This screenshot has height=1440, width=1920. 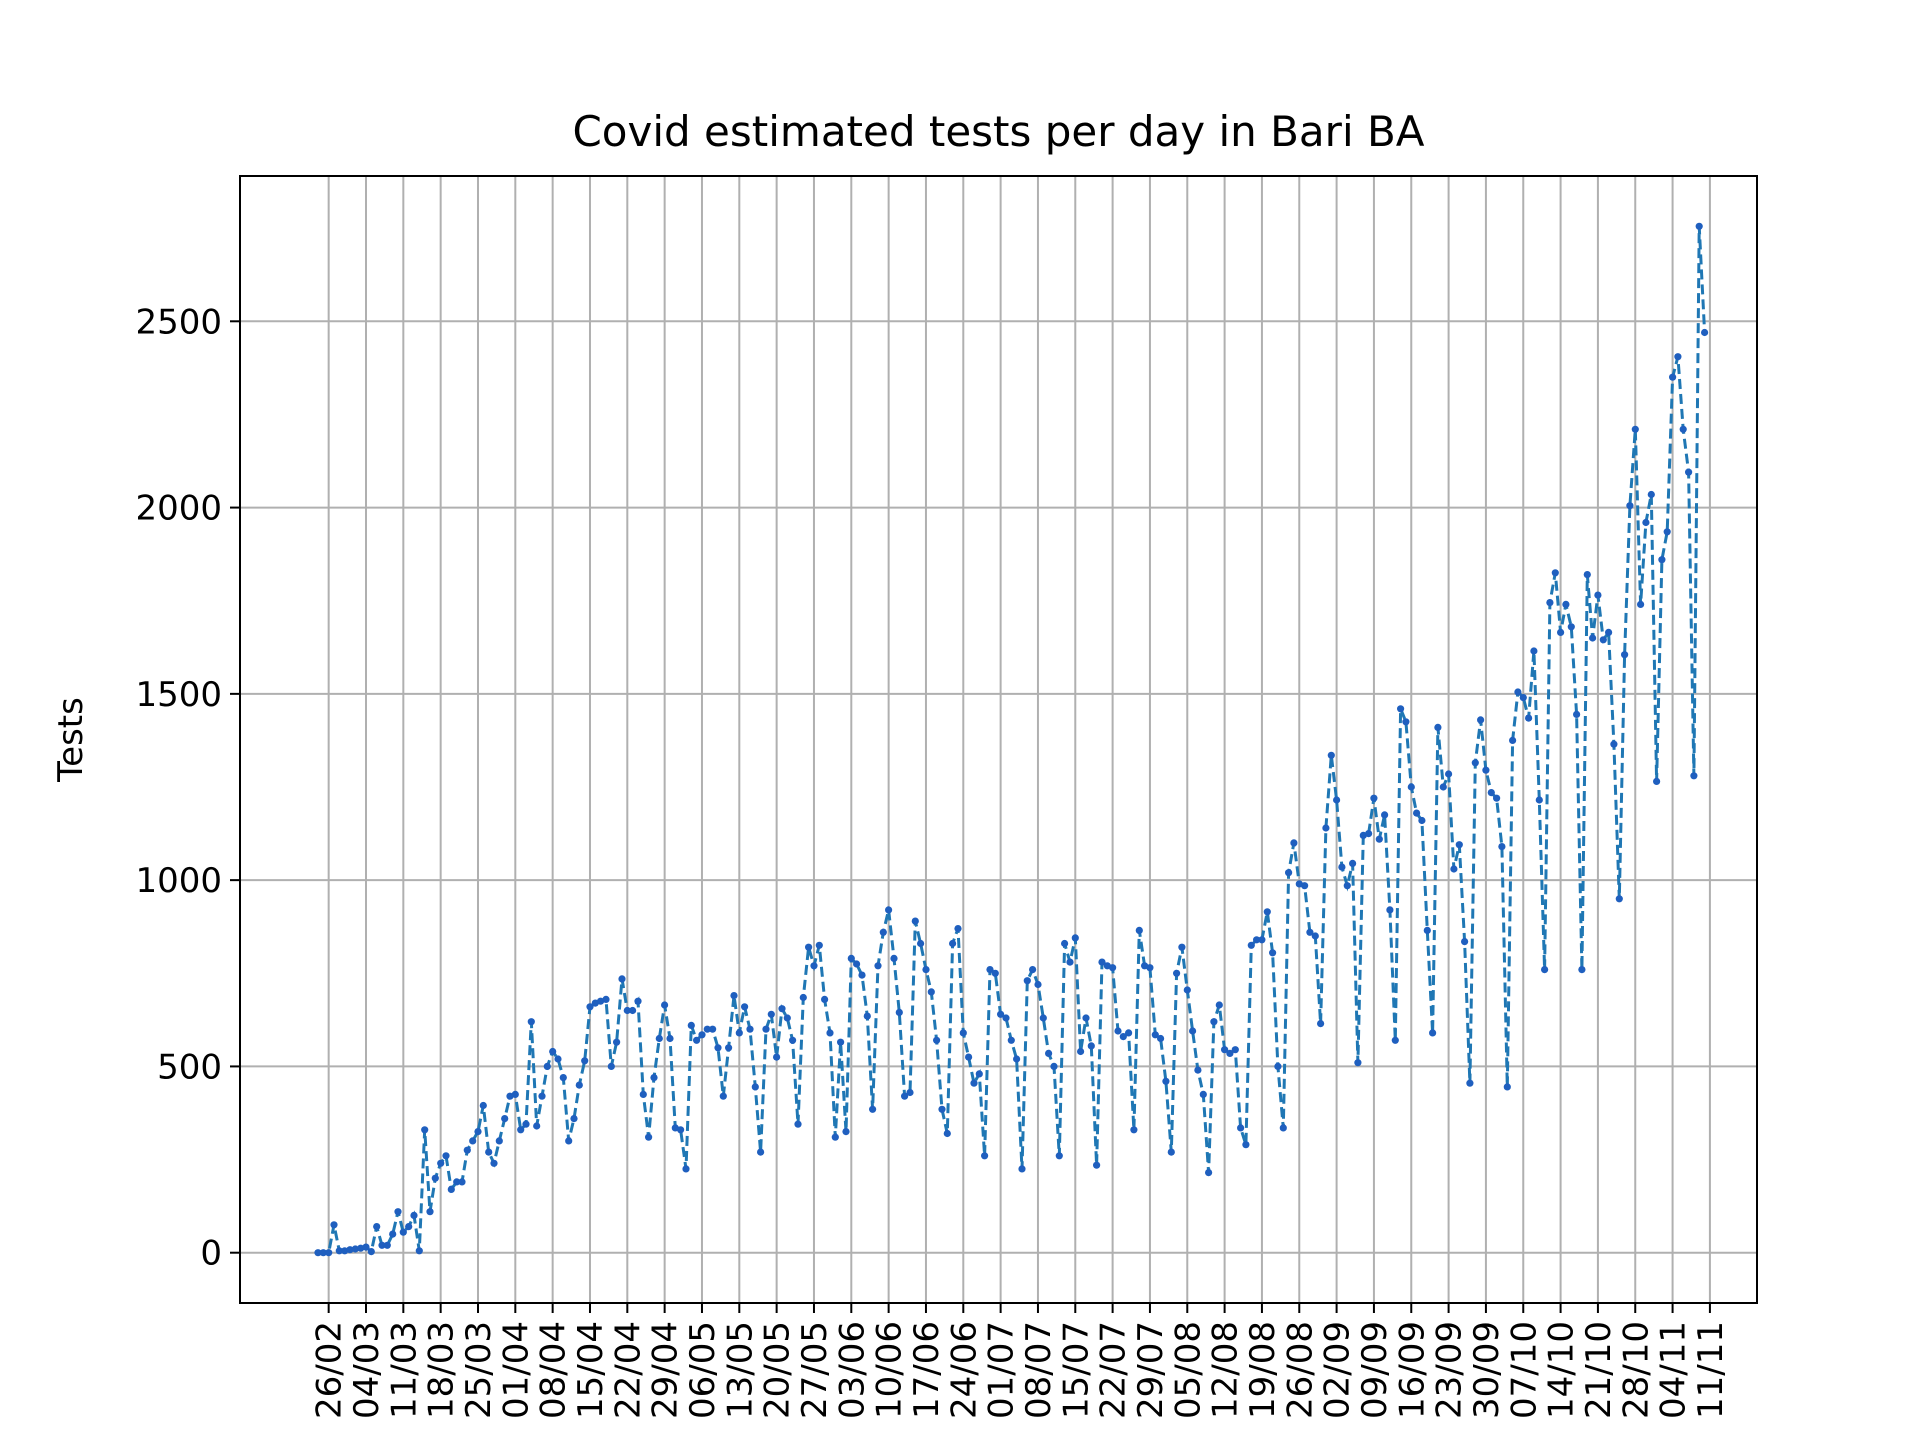 What do you see at coordinates (1002, 1370) in the screenshot?
I see `x-tick-label: 01/07` at bounding box center [1002, 1370].